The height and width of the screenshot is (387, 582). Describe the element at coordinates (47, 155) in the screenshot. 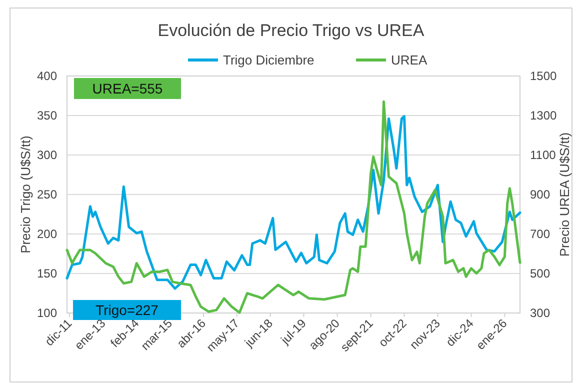

I see `y-tick-label: 300` at that location.